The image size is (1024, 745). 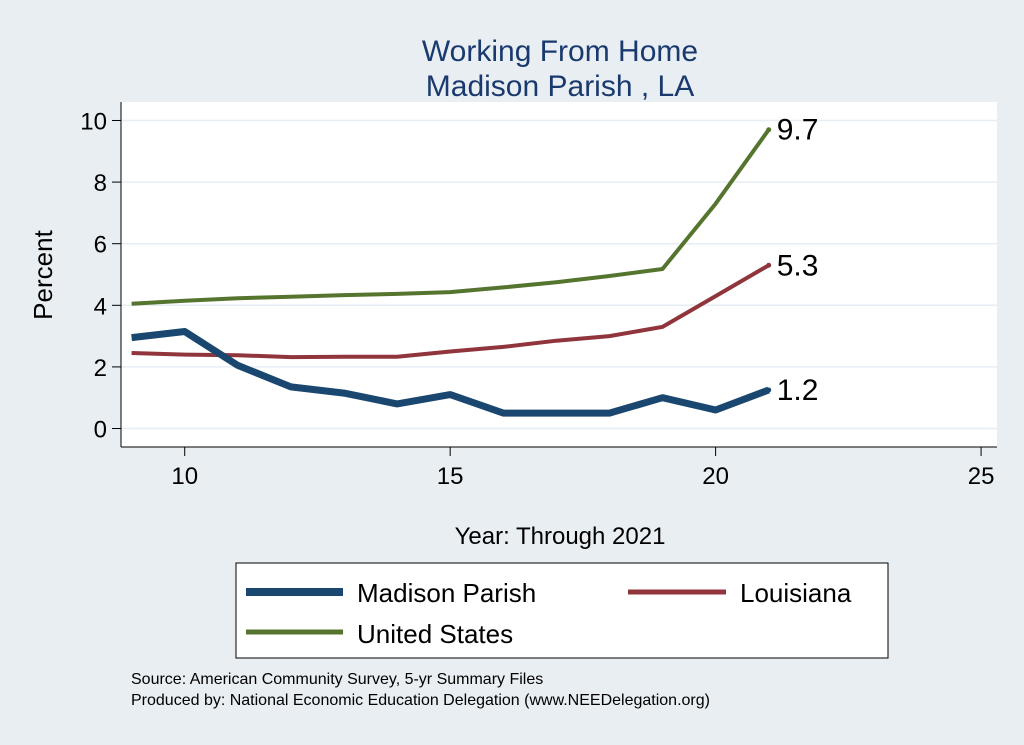 What do you see at coordinates (43, 274) in the screenshot?
I see `y-axis-label: Percent` at bounding box center [43, 274].